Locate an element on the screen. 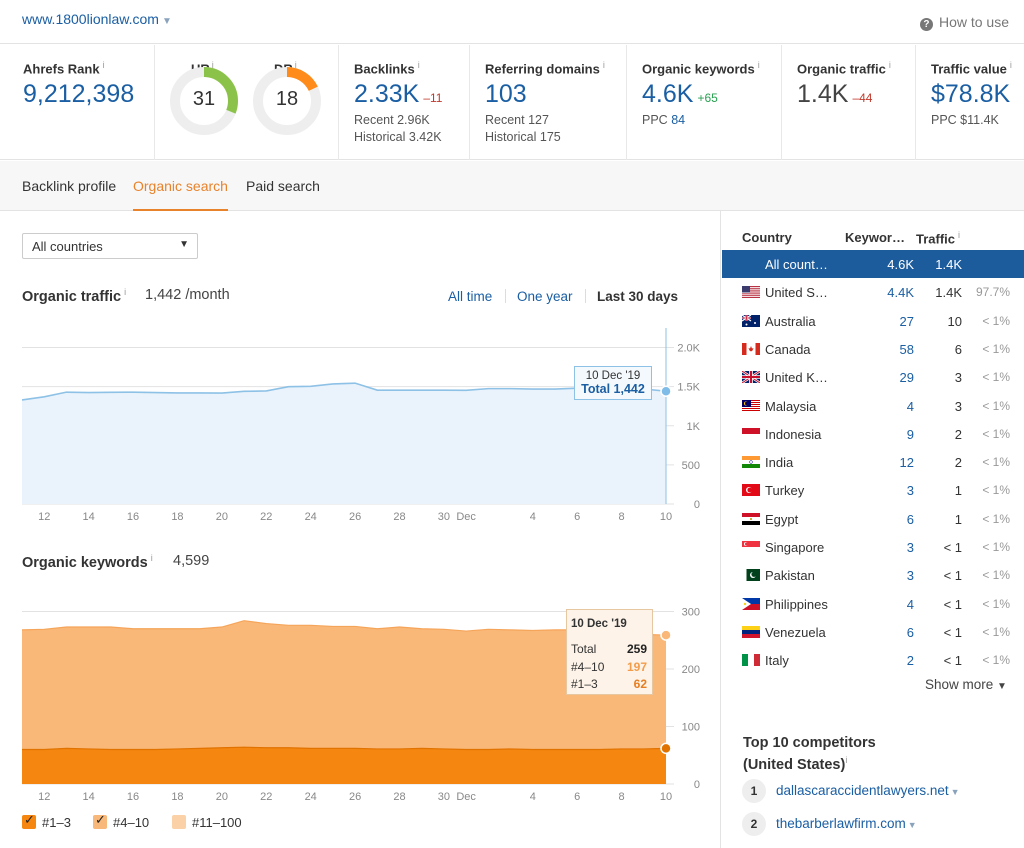 The image size is (1024, 848). organic-keywords-value: 4.6K +65 is located at coordinates (680, 94).